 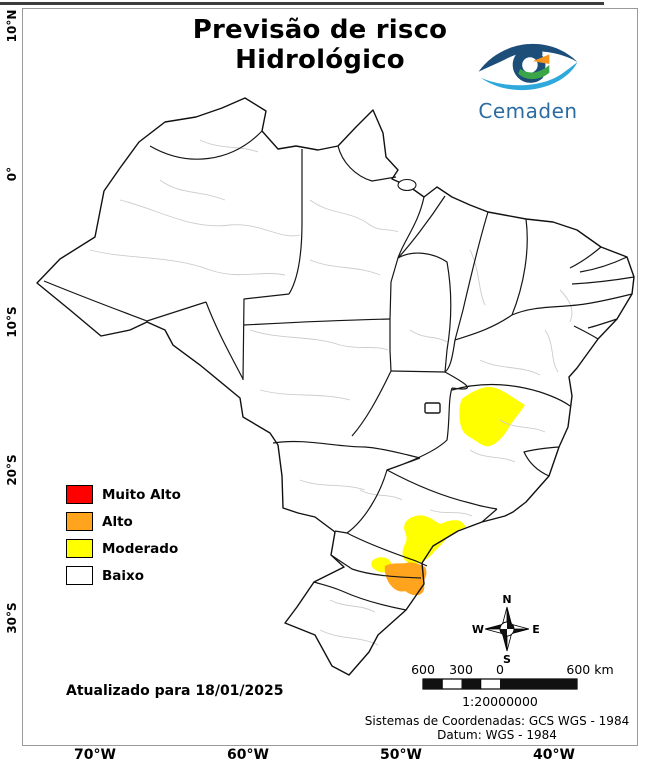 I want to click on lon-label-60w: 60°W, so click(x=248, y=755).